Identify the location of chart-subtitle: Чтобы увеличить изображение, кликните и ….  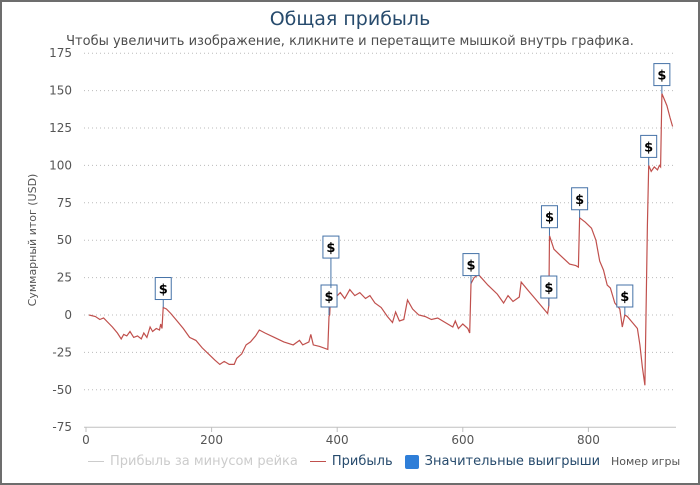
(350, 41).